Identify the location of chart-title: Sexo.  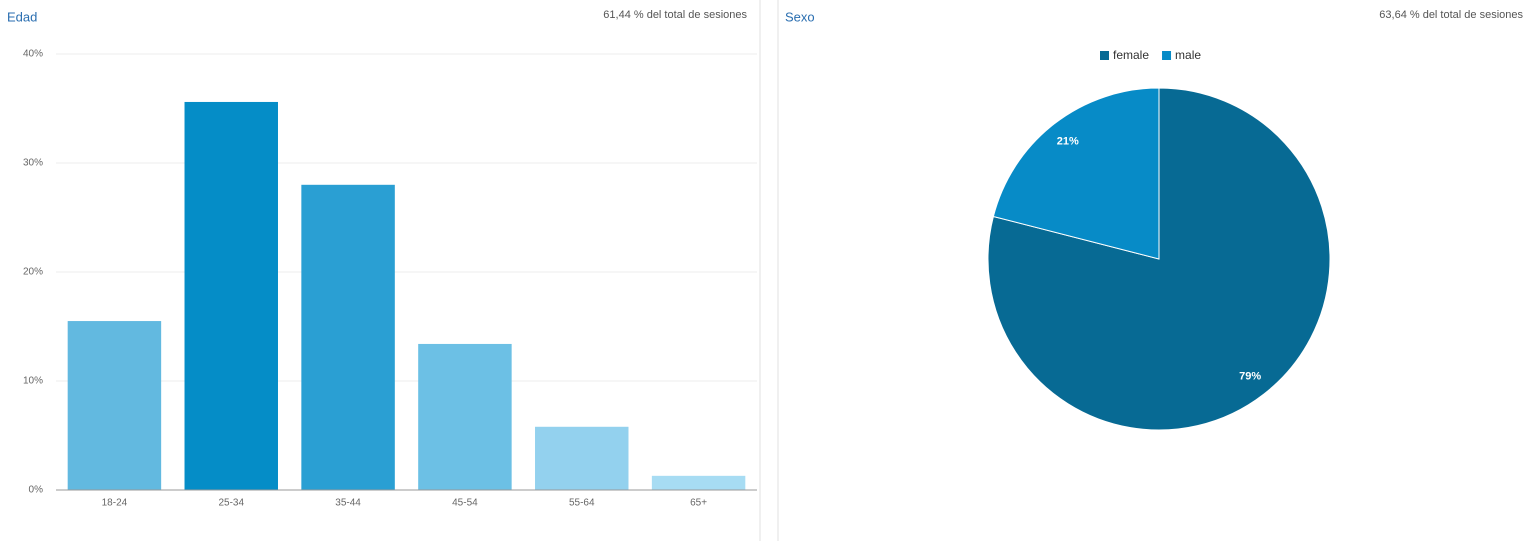
(800, 16).